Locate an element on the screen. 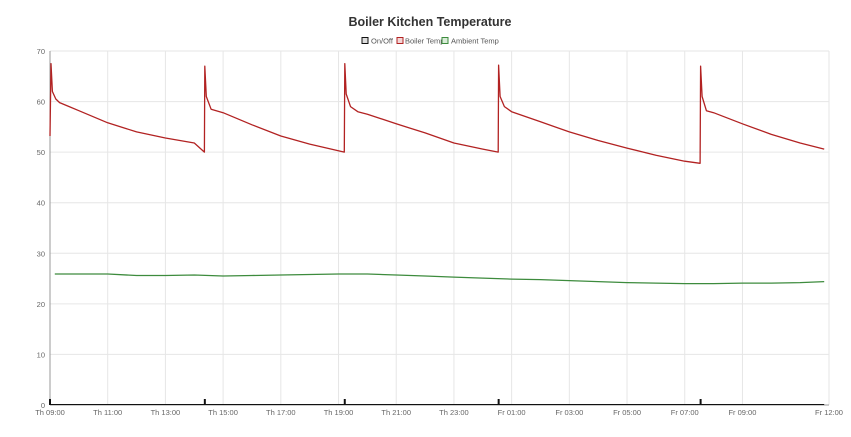  y-tick-label: 50 is located at coordinates (41, 152).